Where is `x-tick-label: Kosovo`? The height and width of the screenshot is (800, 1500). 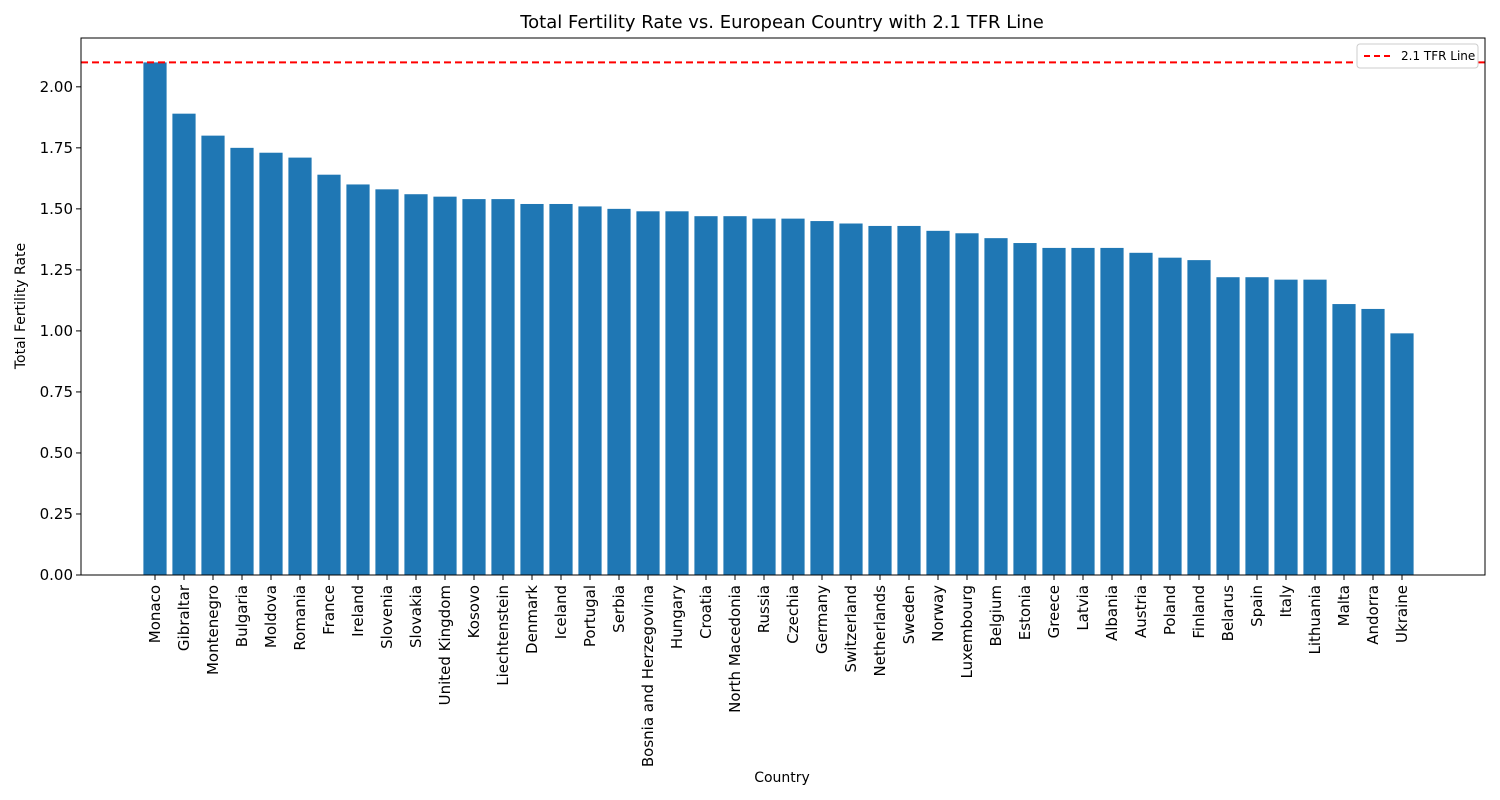 x-tick-label: Kosovo is located at coordinates (474, 611).